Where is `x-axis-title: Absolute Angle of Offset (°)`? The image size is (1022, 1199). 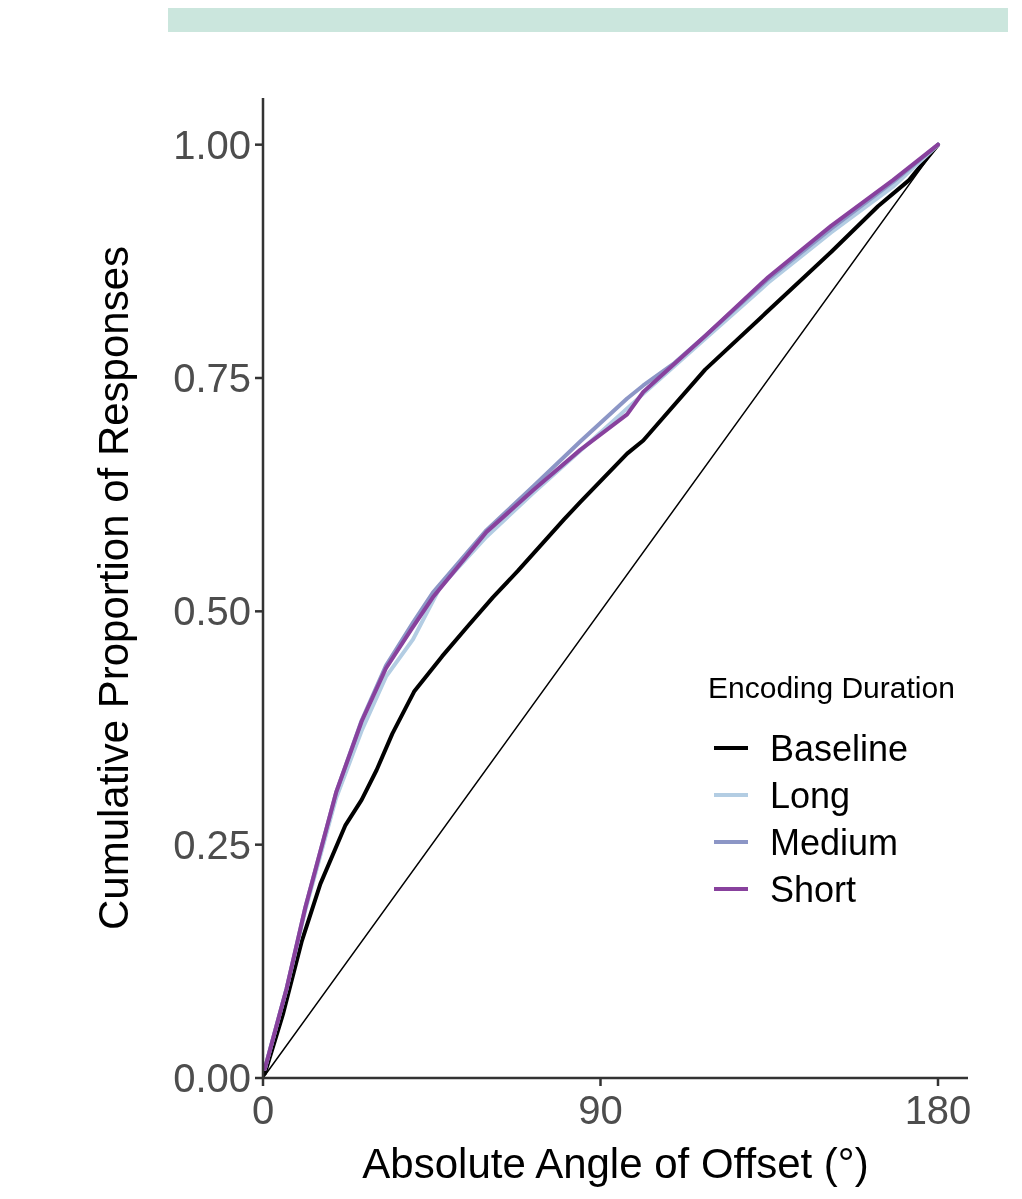 x-axis-title: Absolute Angle of Offset (°) is located at coordinates (615, 1163).